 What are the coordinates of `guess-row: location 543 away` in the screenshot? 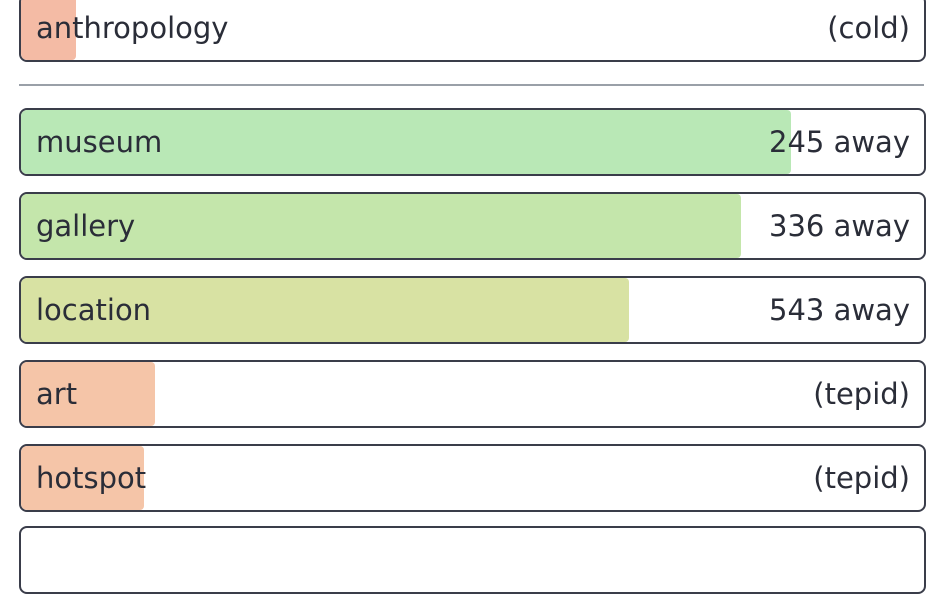 It's located at (472, 310).